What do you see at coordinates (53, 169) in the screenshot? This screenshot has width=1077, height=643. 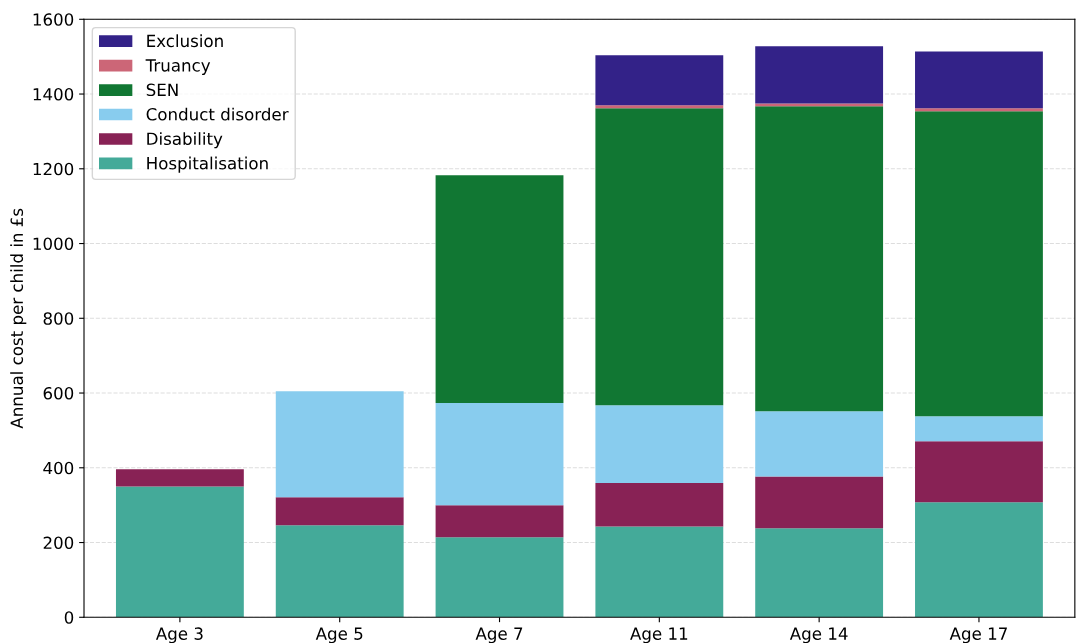 I see `y-tick-label: 1200` at bounding box center [53, 169].